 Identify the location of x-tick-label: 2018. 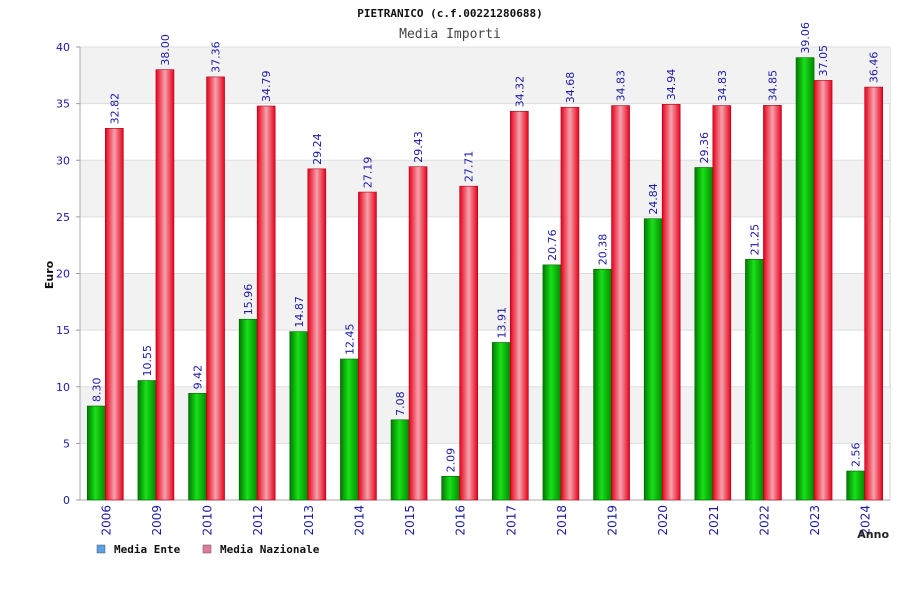
(562, 520).